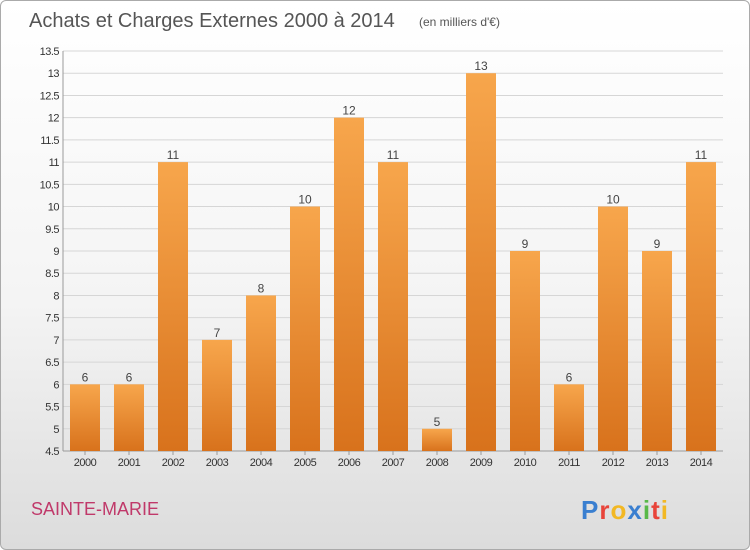  What do you see at coordinates (604, 510) in the screenshot?
I see `logo-letter: r` at bounding box center [604, 510].